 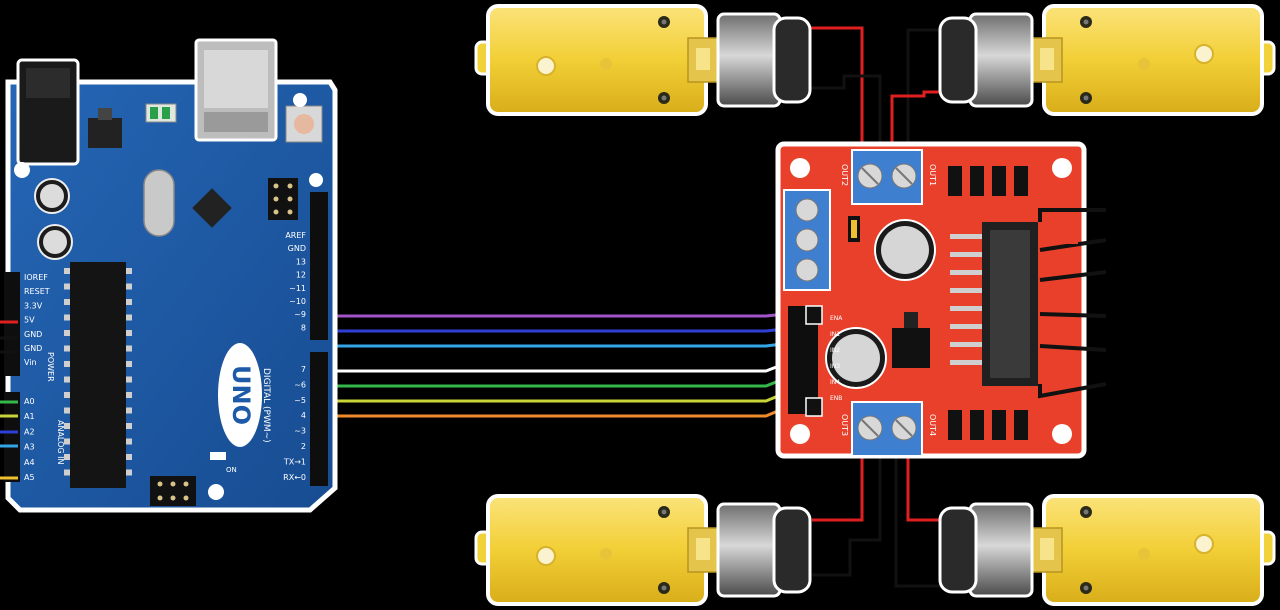 I want to click on signal-wire-pin8, so click(x=562, y=343).